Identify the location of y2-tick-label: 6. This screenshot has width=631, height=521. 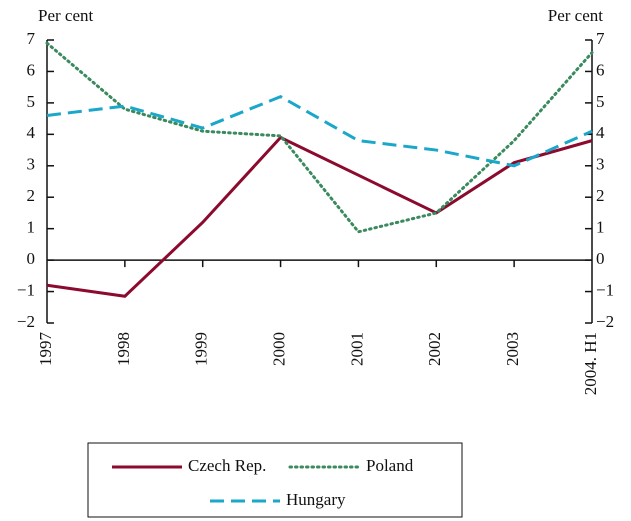
(600, 69).